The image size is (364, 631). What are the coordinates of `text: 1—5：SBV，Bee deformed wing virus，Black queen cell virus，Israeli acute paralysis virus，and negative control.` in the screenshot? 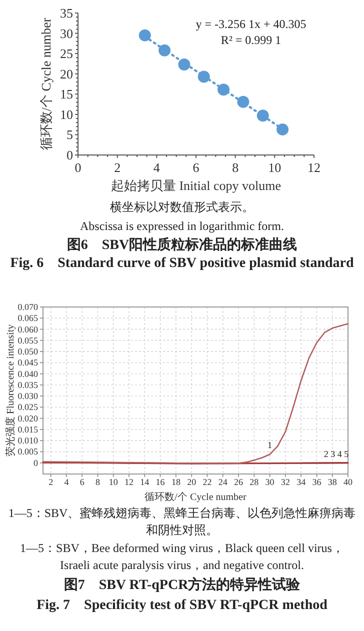 It's located at (182, 557).